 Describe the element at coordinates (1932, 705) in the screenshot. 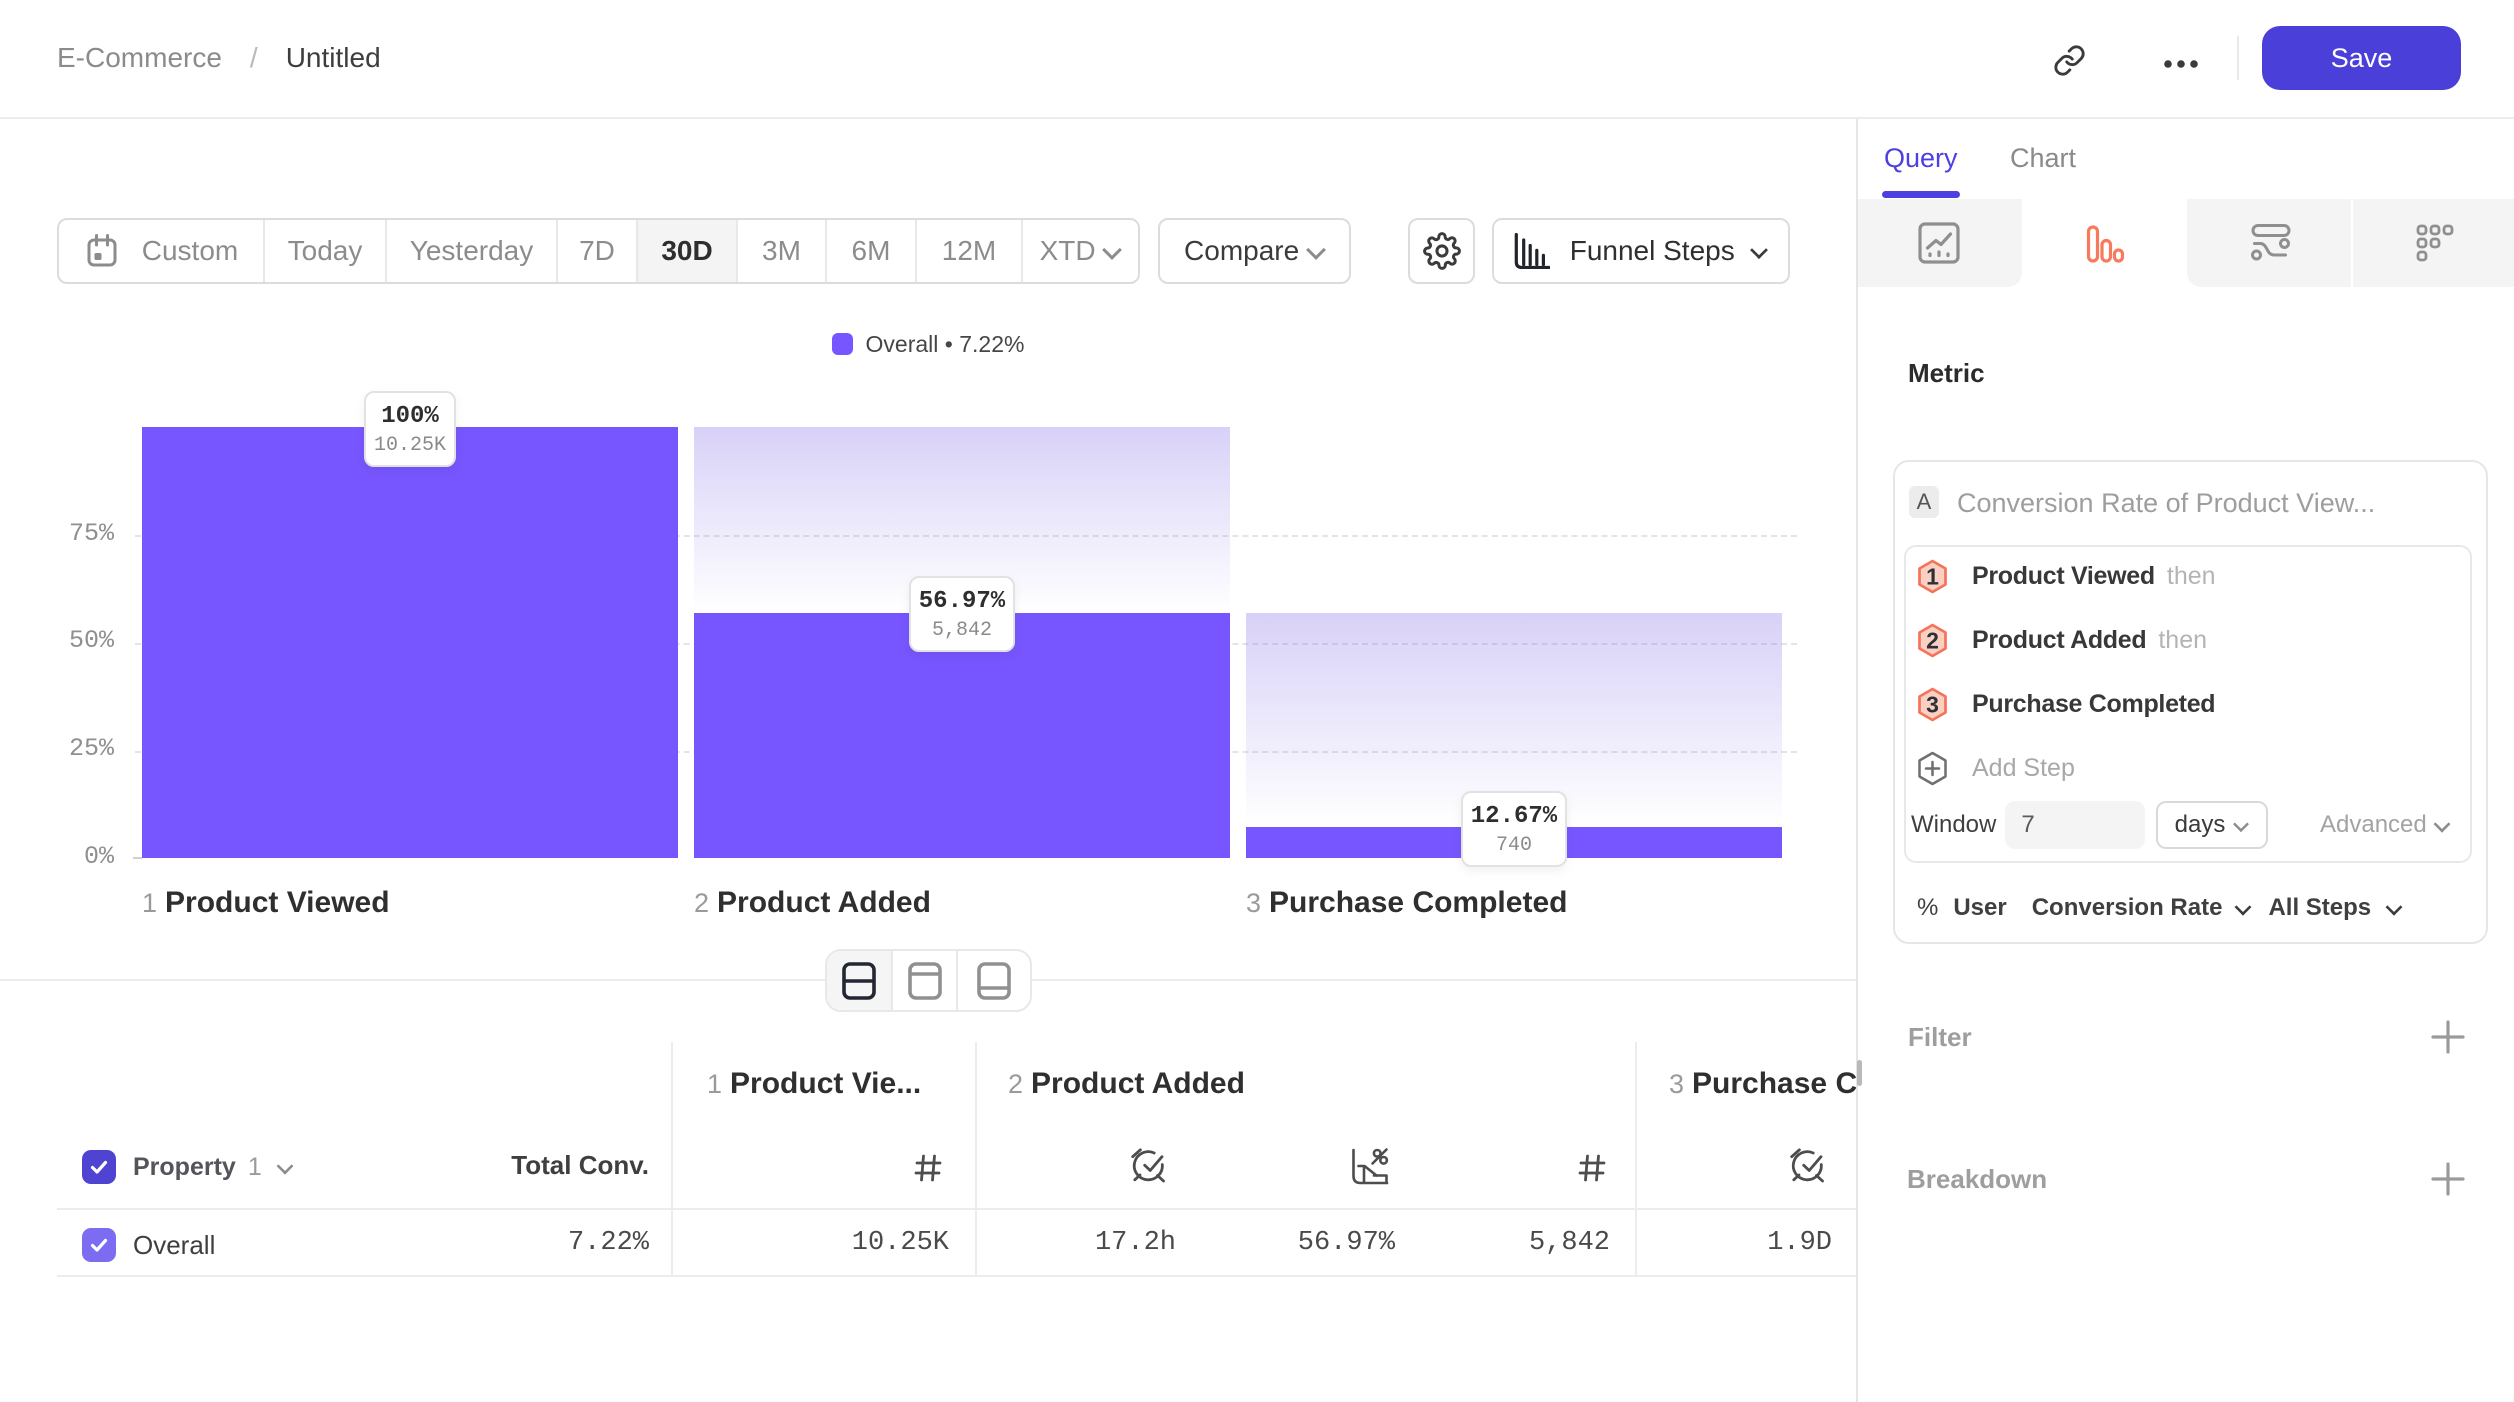

I see `svg-text: 3` at that location.